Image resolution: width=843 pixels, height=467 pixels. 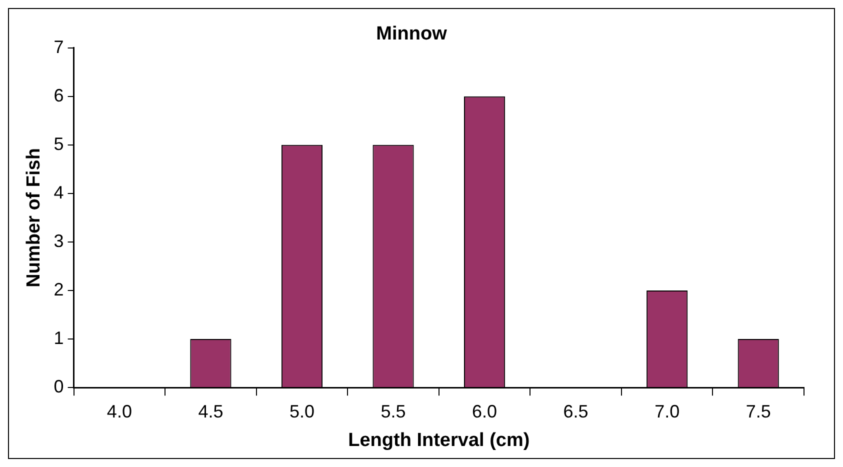 I want to click on x-tick-label: 5.5, so click(x=393, y=411).